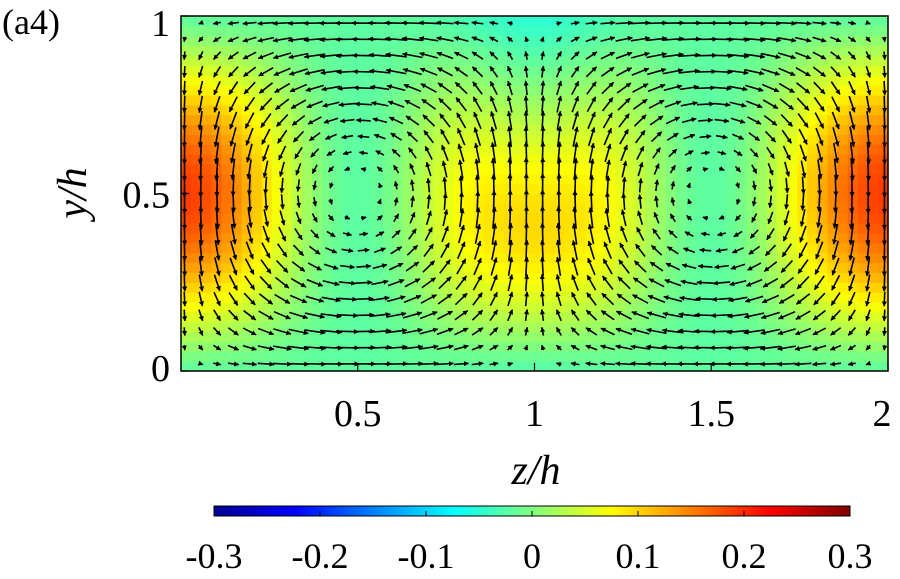 Image resolution: width=900 pixels, height=579 pixels. I want to click on colorbar-tick-label: 0.3, so click(850, 556).